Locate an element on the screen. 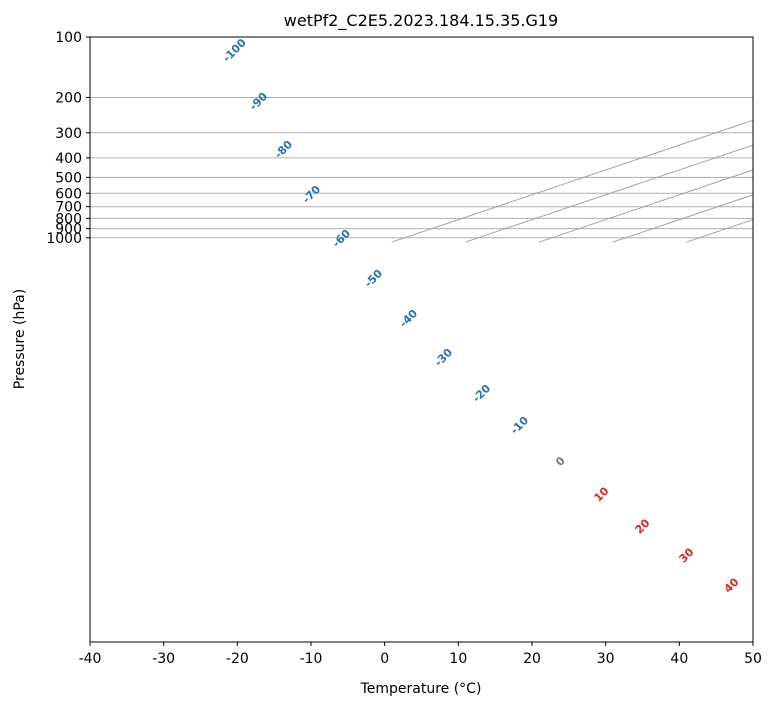  x-tick-label: -30 is located at coordinates (163, 659).